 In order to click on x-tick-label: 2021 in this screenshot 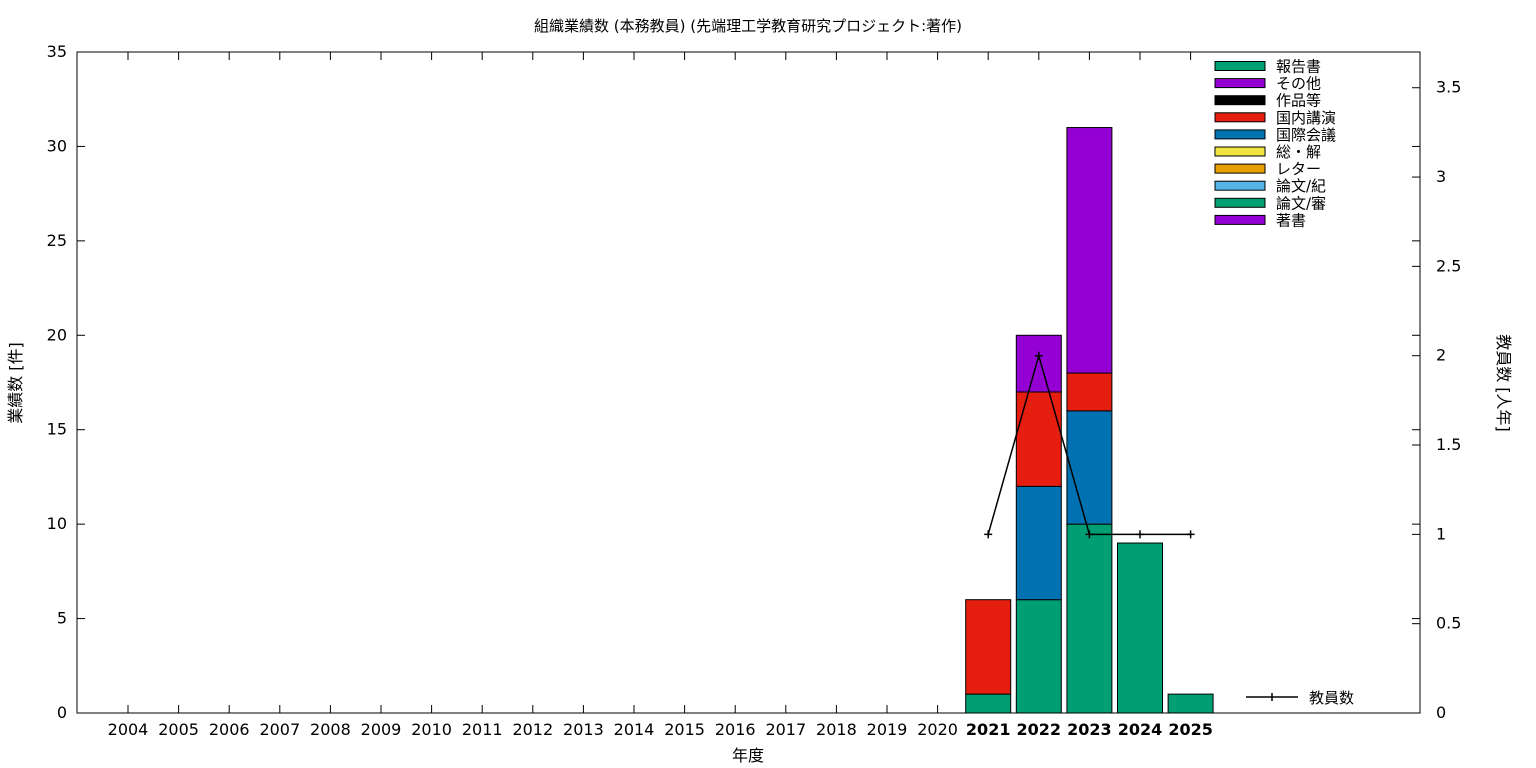, I will do `click(988, 729)`.